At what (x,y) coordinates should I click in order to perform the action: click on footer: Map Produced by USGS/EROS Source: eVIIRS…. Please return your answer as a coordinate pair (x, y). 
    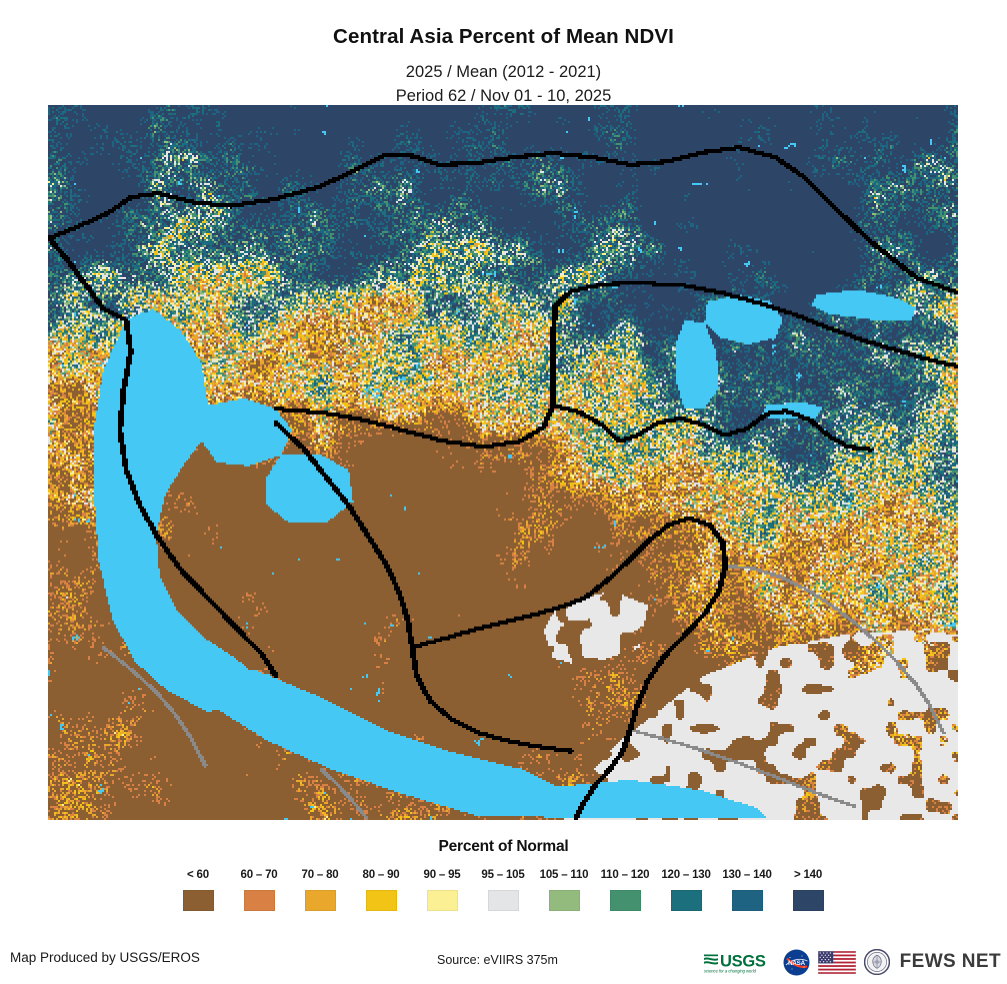
    Looking at the image, I should click on (503, 965).